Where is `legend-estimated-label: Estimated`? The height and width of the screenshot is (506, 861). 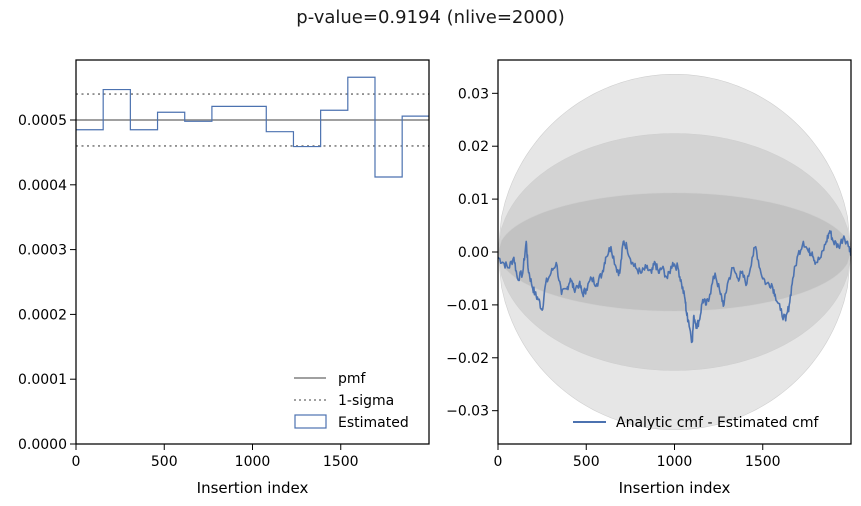 legend-estimated-label: Estimated is located at coordinates (373, 423).